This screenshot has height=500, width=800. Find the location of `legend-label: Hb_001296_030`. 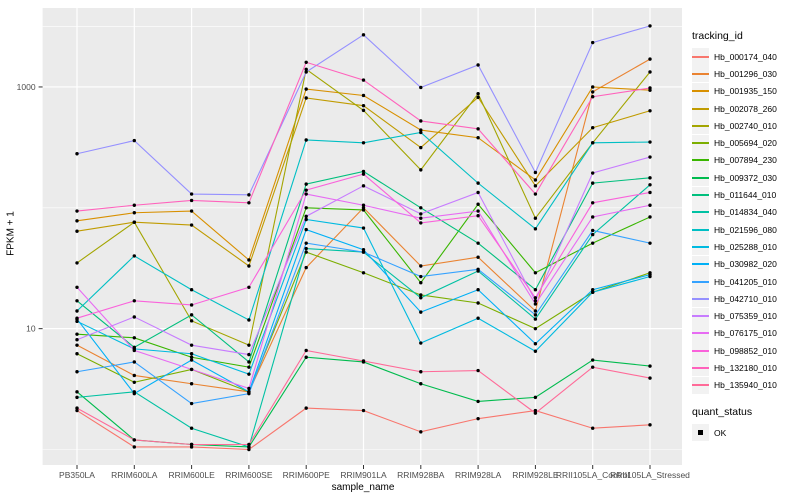

legend-label: Hb_001296_030 is located at coordinates (745, 73).